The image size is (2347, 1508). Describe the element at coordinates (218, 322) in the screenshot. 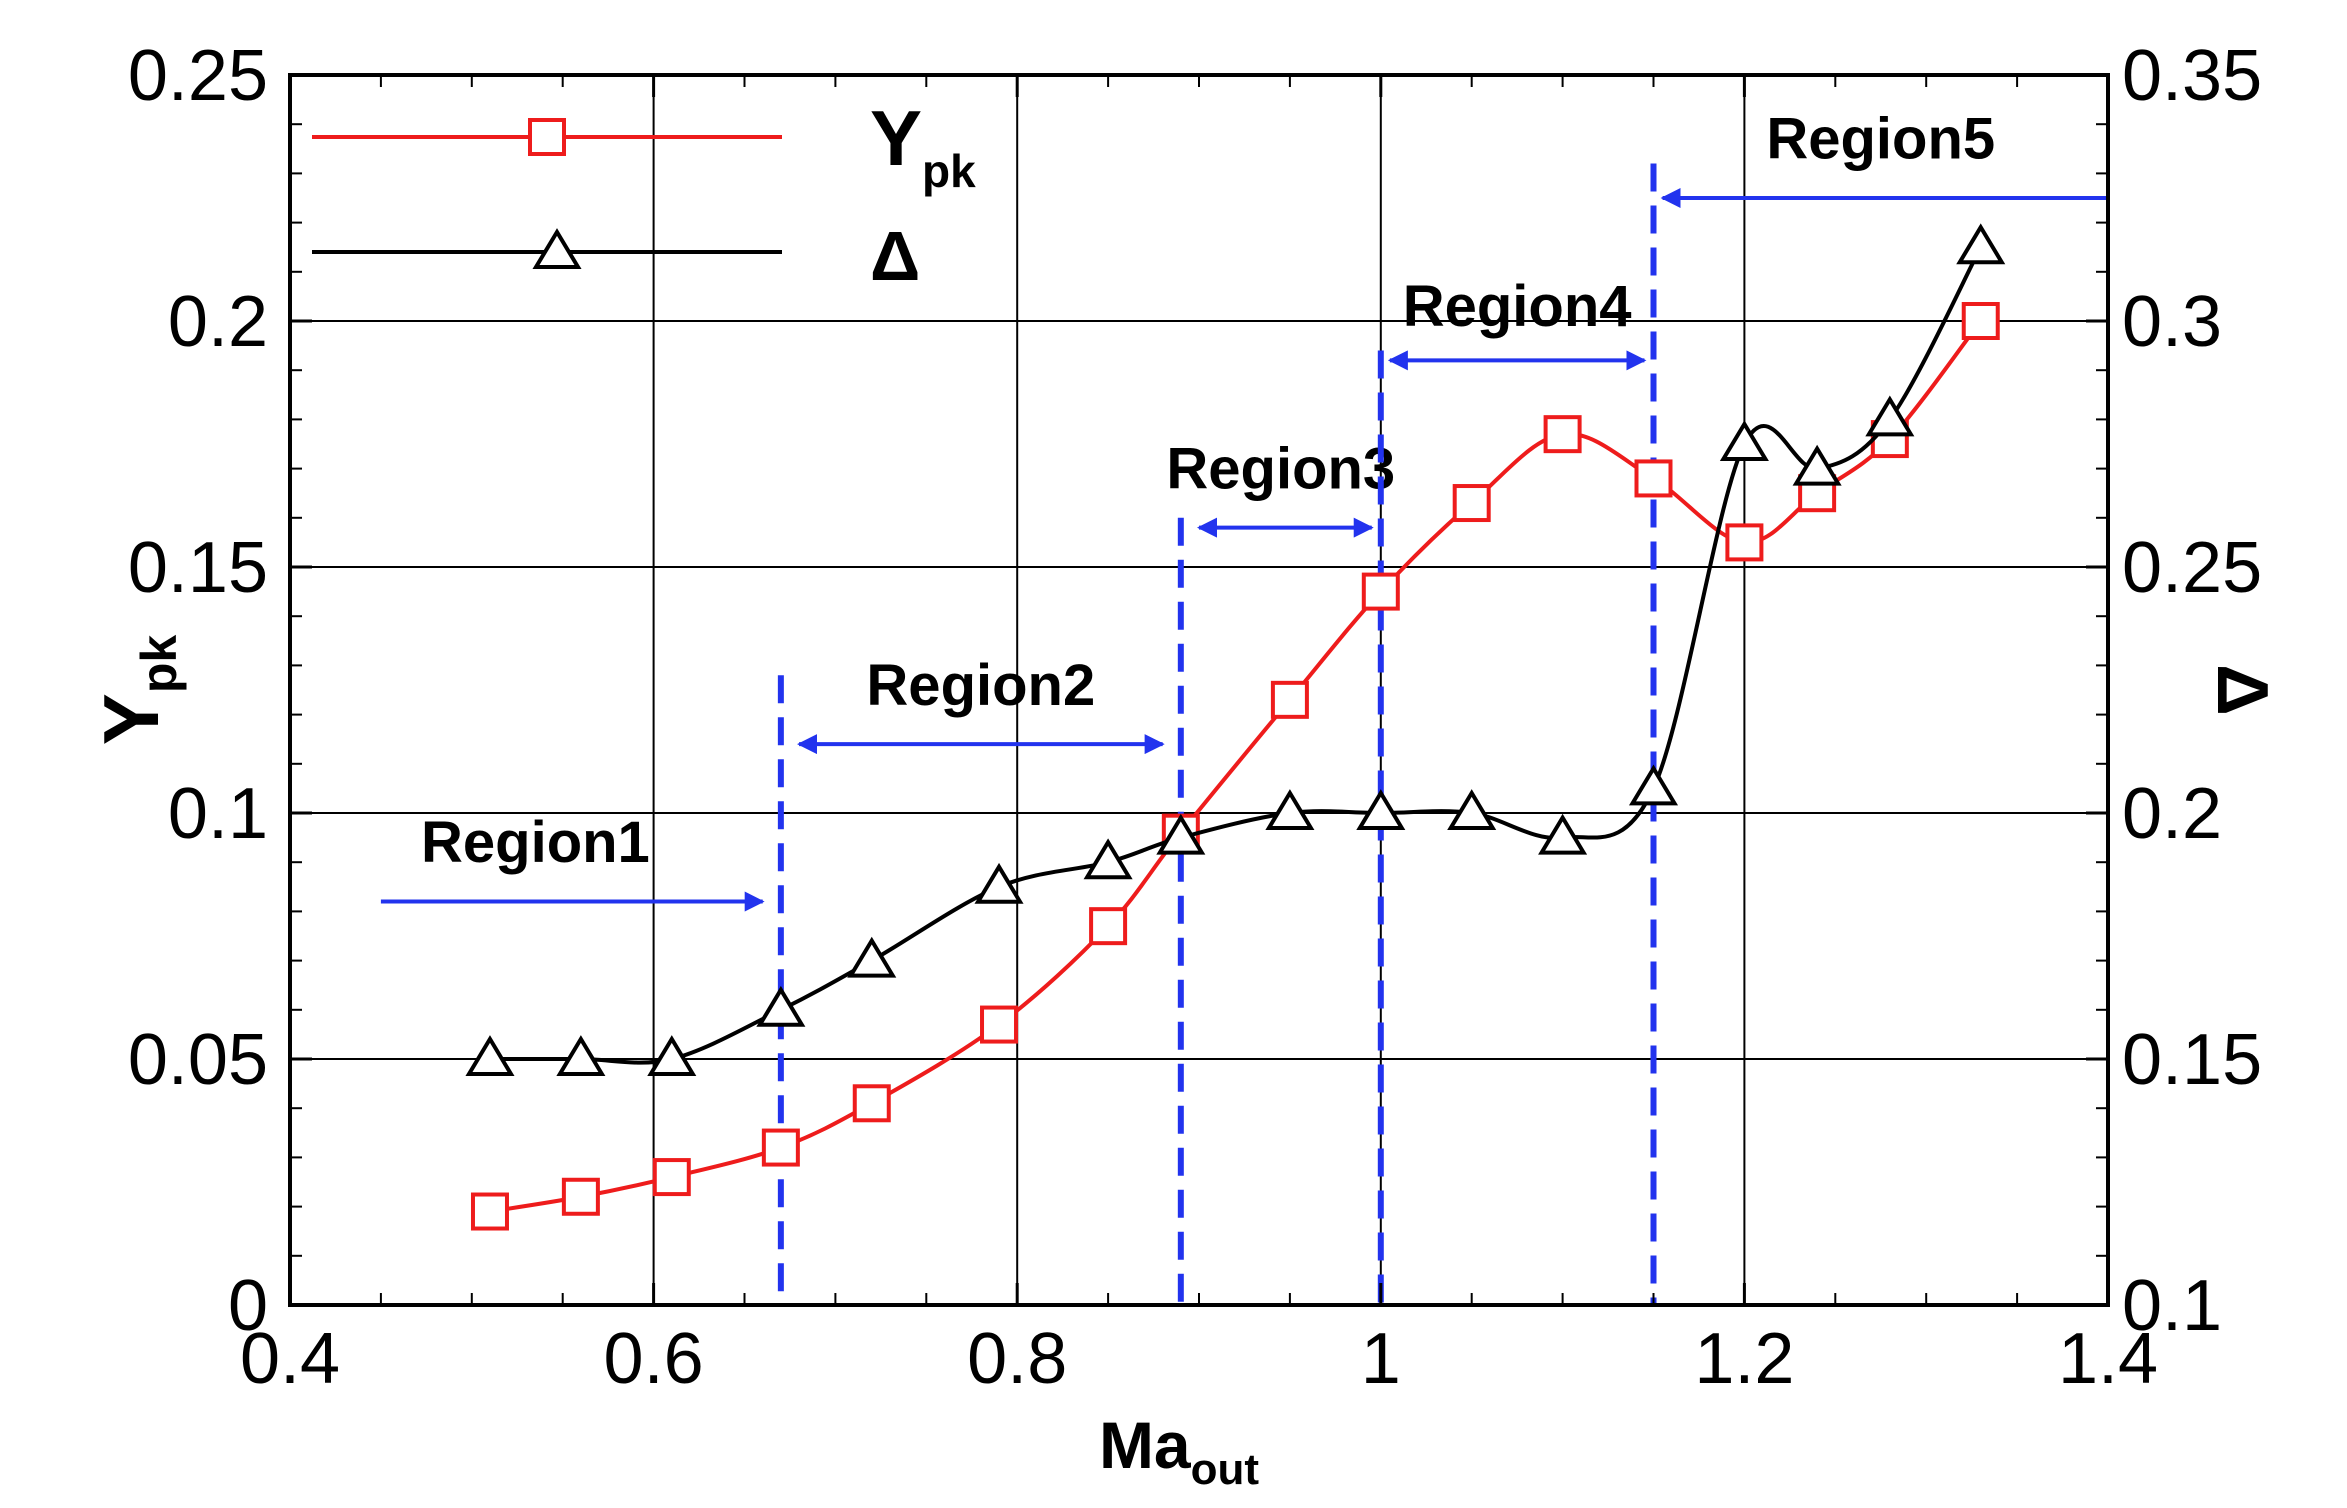

I see `y-left-tick-label: 0.2` at that location.